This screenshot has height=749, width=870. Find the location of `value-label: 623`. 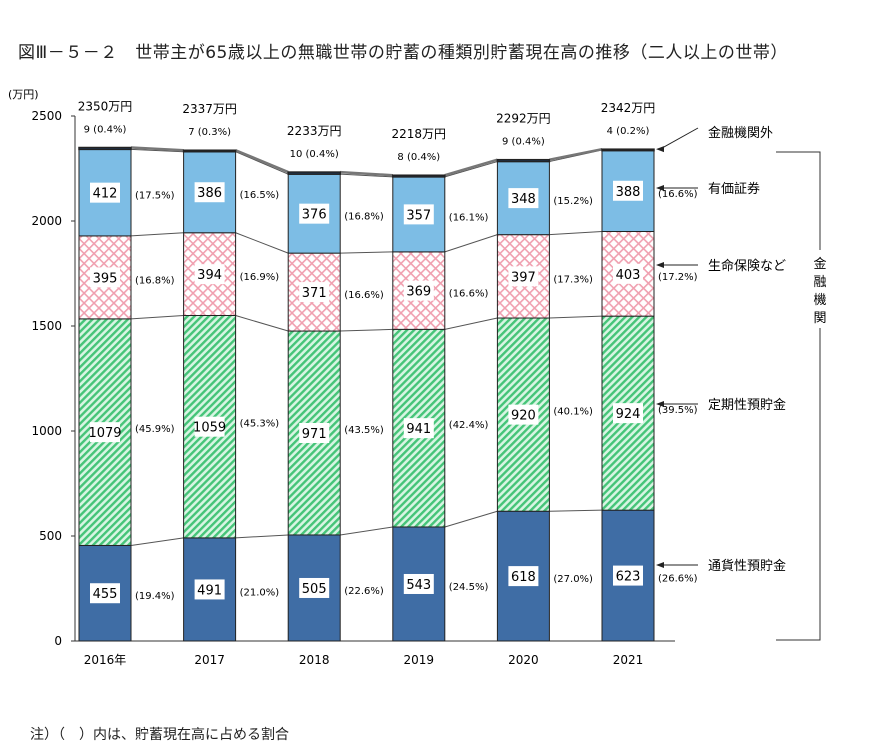

value-label: 623 is located at coordinates (628, 577).